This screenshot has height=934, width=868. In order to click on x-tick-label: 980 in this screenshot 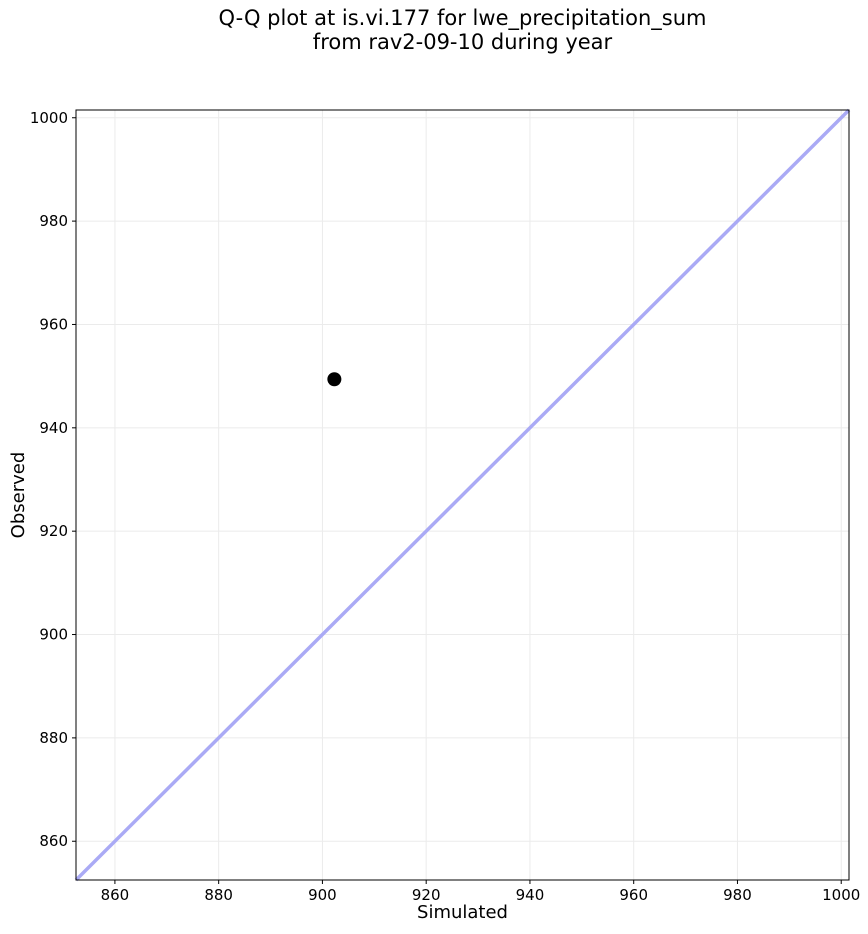, I will do `click(737, 895)`.